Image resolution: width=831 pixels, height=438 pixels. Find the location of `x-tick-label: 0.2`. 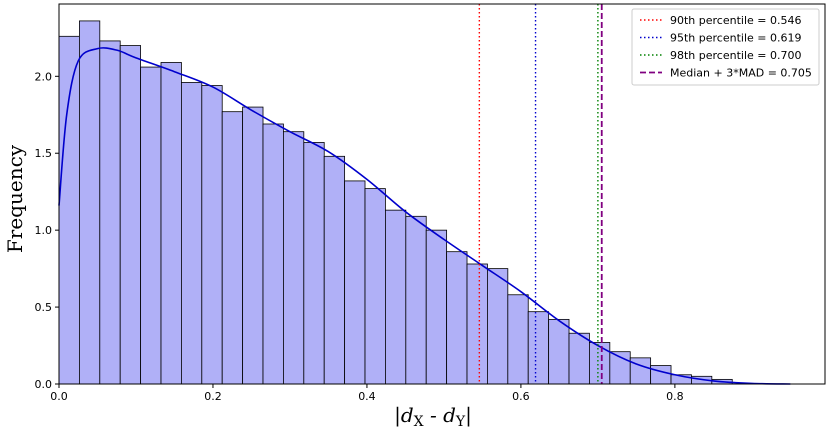

x-tick-label: 0.2 is located at coordinates (213, 396).